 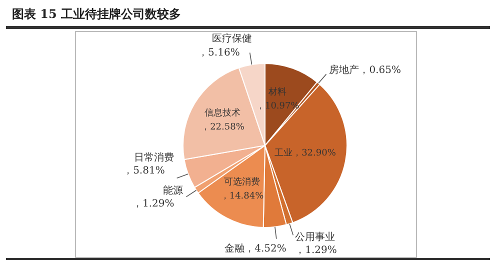 What do you see at coordinates (255, 248) in the screenshot?
I see `slice-label: 金融，4.52%` at bounding box center [255, 248].